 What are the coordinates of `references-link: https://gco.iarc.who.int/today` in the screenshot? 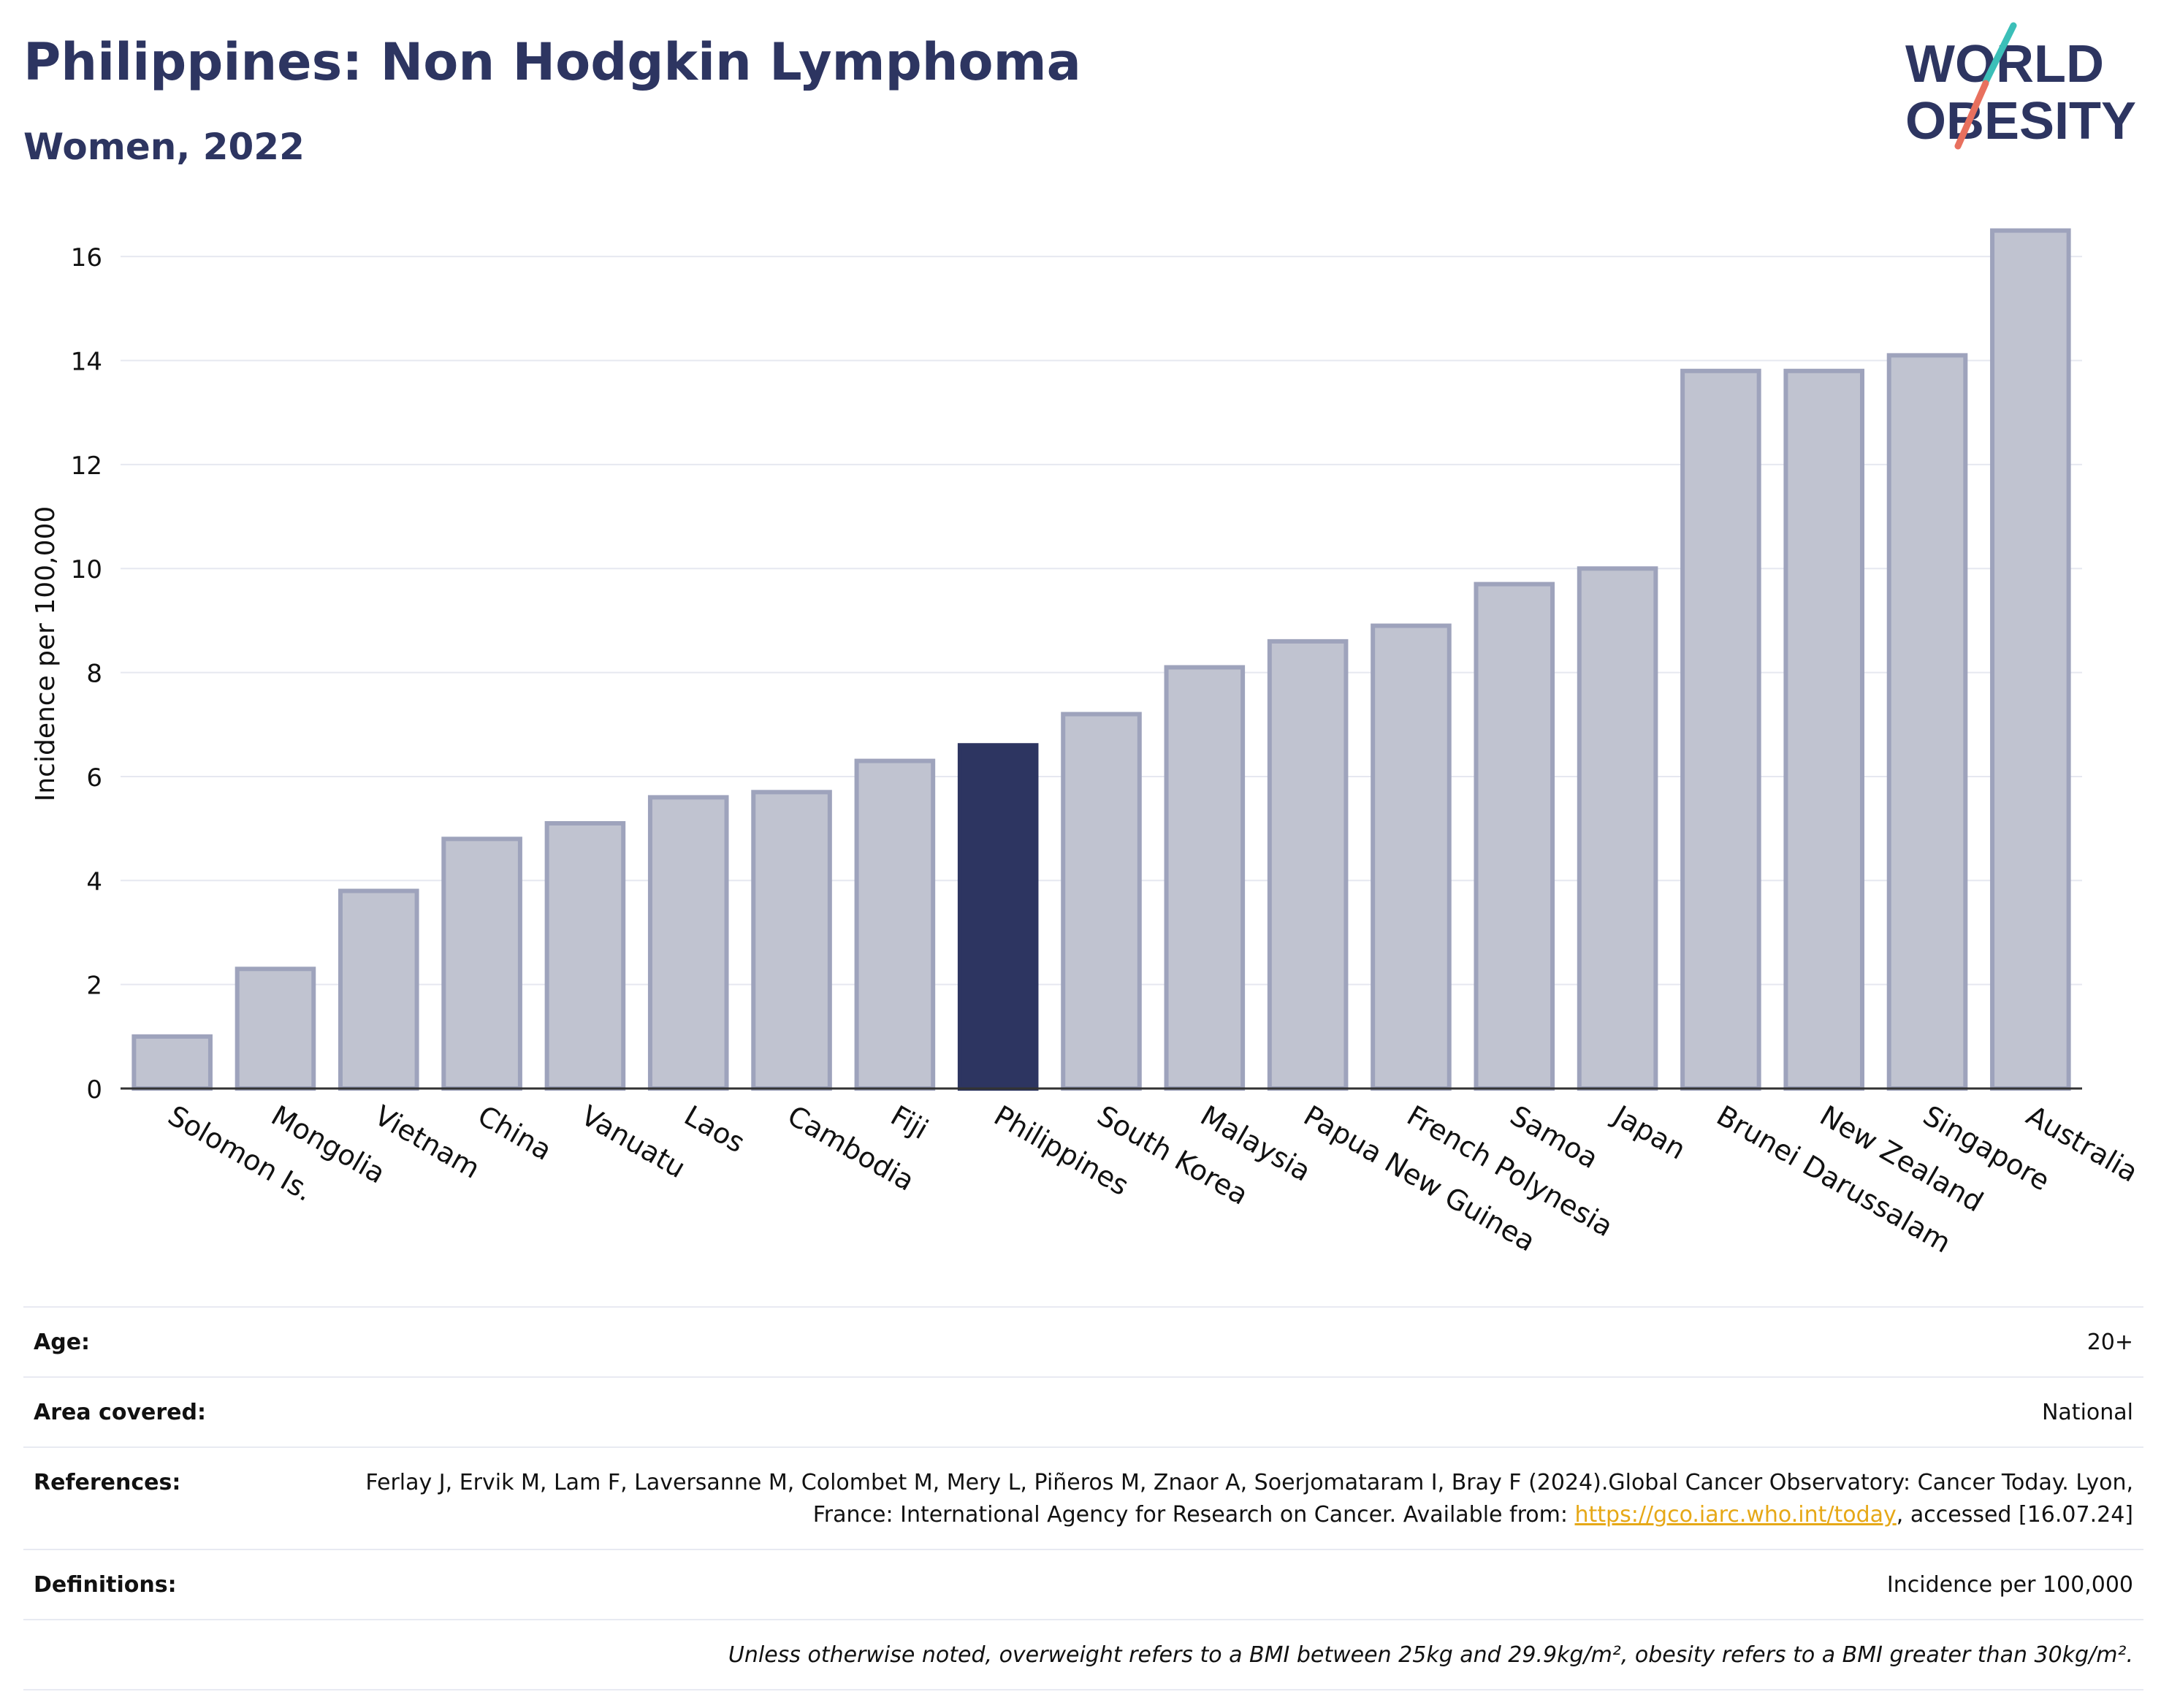 It's located at (1736, 1515).